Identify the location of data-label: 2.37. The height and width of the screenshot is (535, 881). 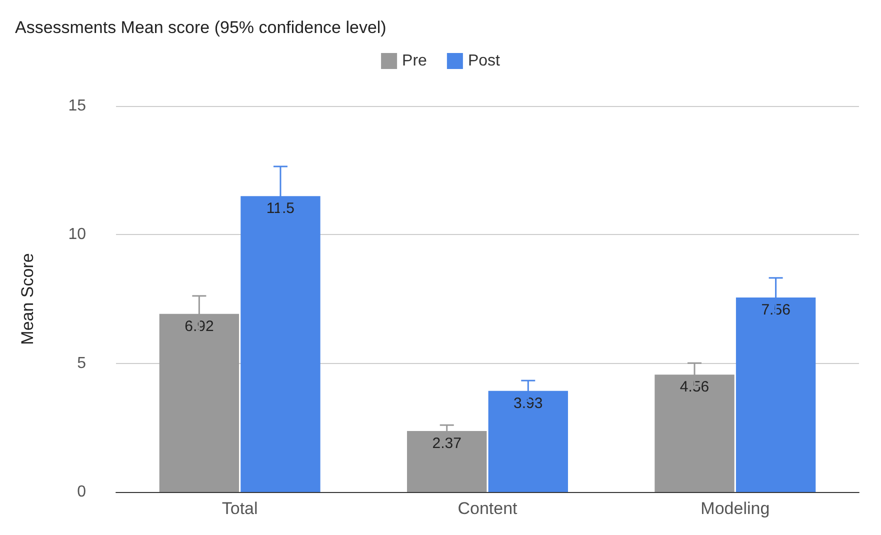
(447, 443).